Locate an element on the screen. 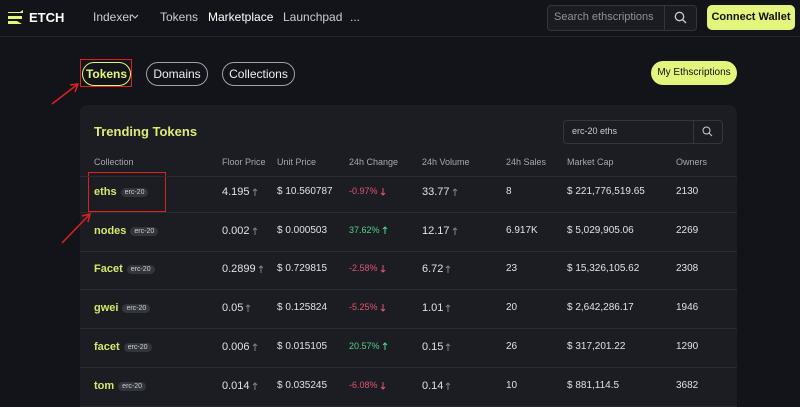 This screenshot has height=407, width=800. change: -5.25% is located at coordinates (363, 307).